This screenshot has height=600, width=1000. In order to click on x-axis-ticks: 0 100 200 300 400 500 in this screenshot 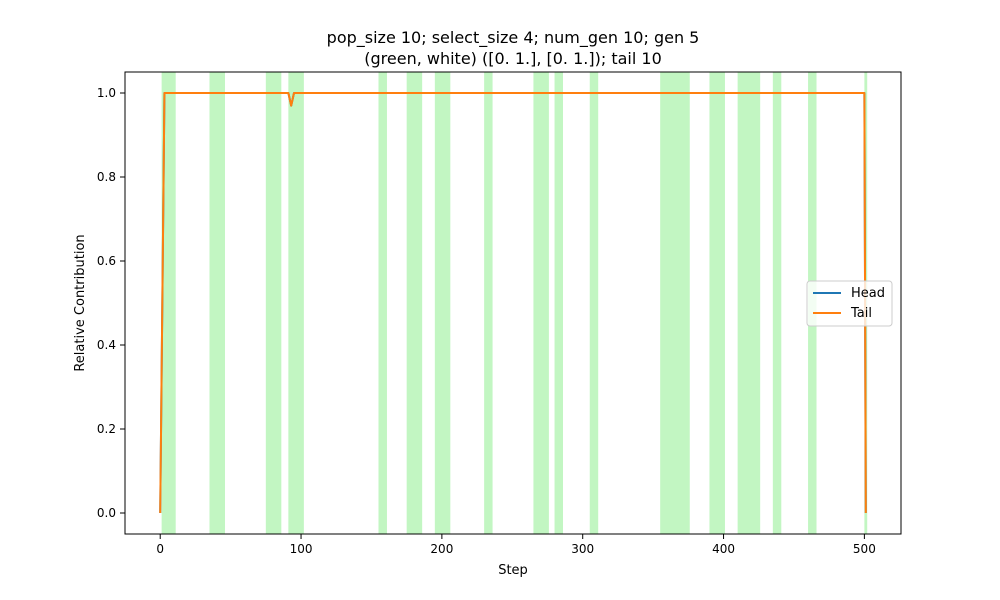, I will do `click(516, 545)`.